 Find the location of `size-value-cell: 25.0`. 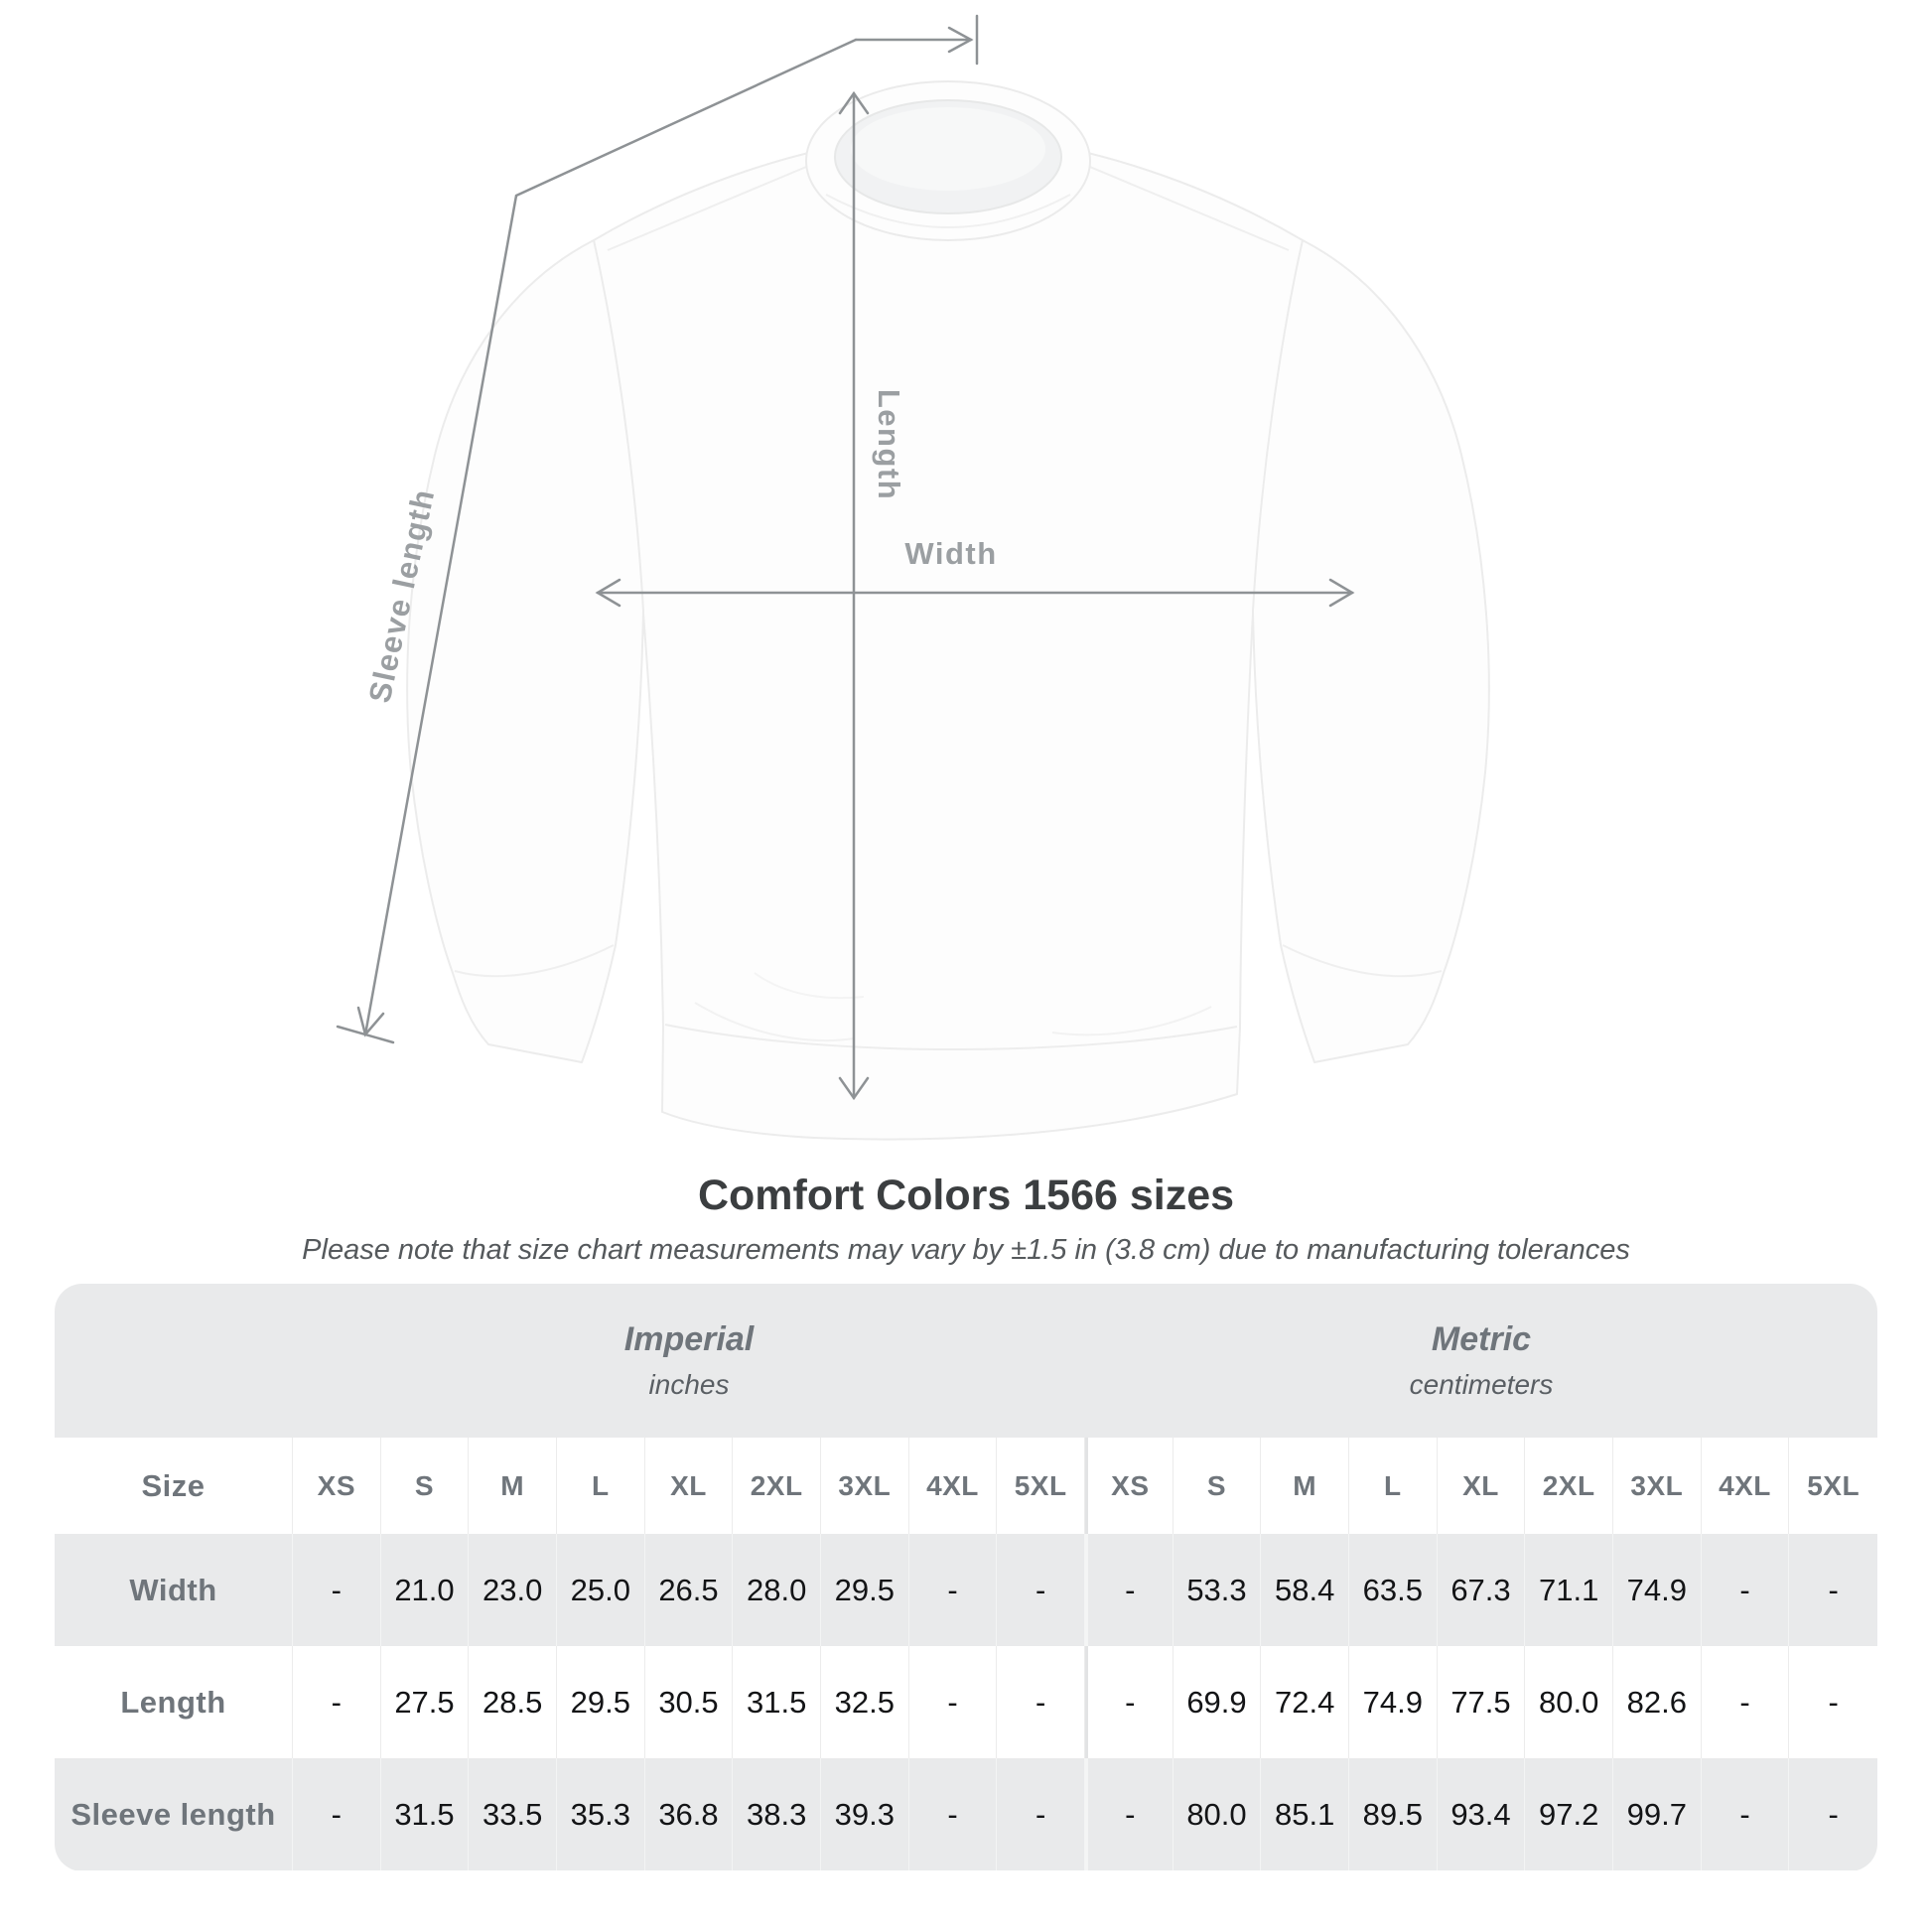

size-value-cell: 25.0 is located at coordinates (601, 1590).